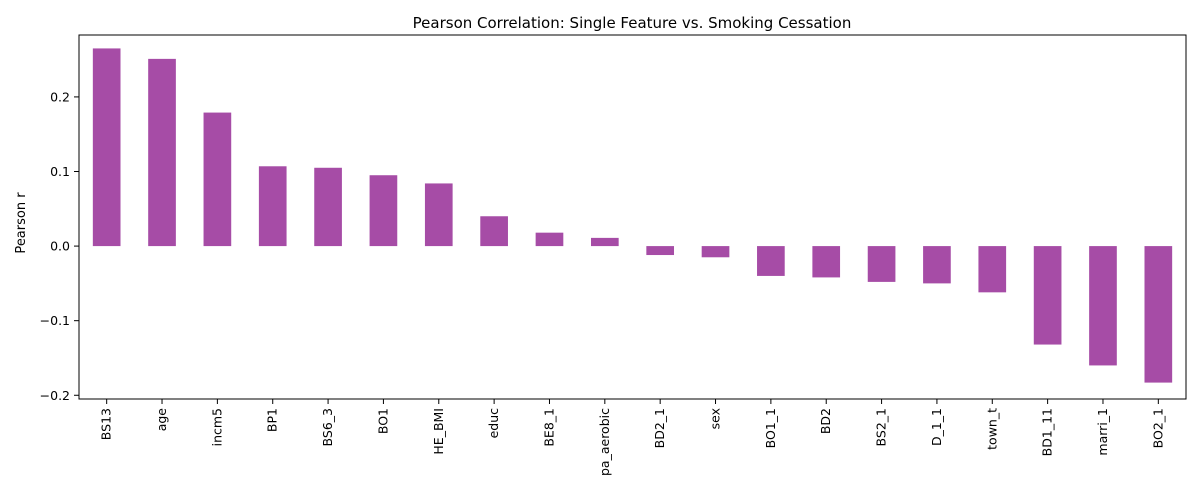 This screenshot has width=1200, height=500. I want to click on bar-BP1, so click(272, 206).